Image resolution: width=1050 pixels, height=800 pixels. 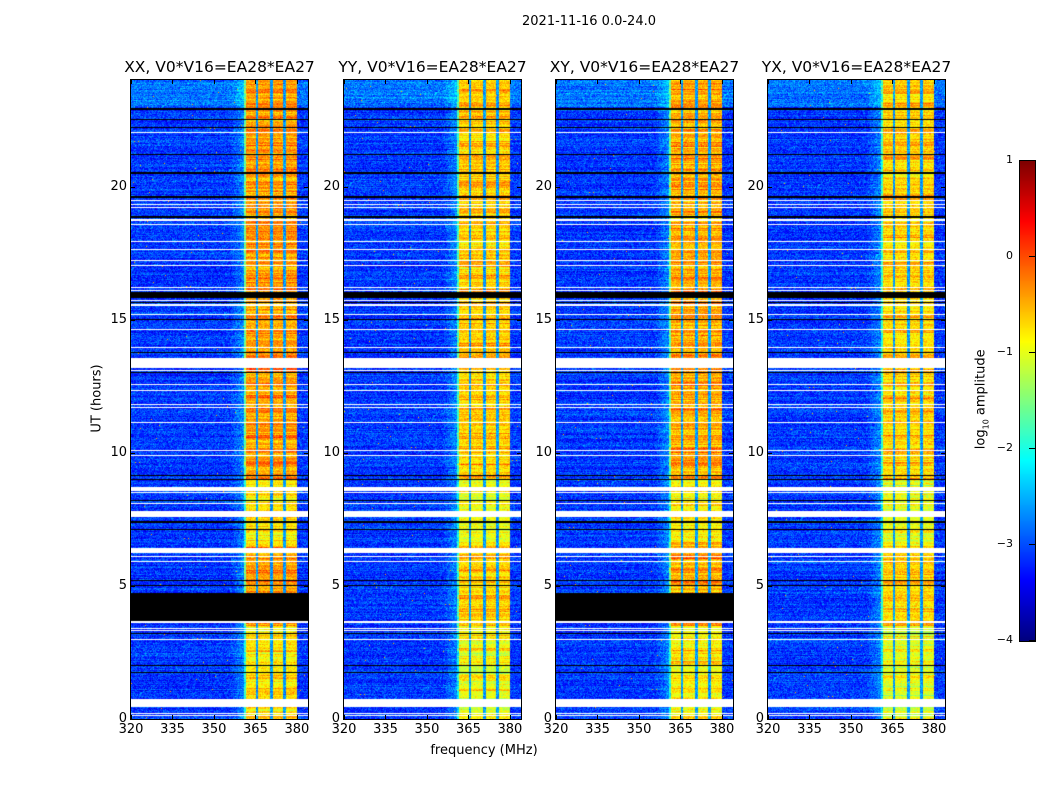 I want to click on heatmap-canvas, so click(x=432, y=399).